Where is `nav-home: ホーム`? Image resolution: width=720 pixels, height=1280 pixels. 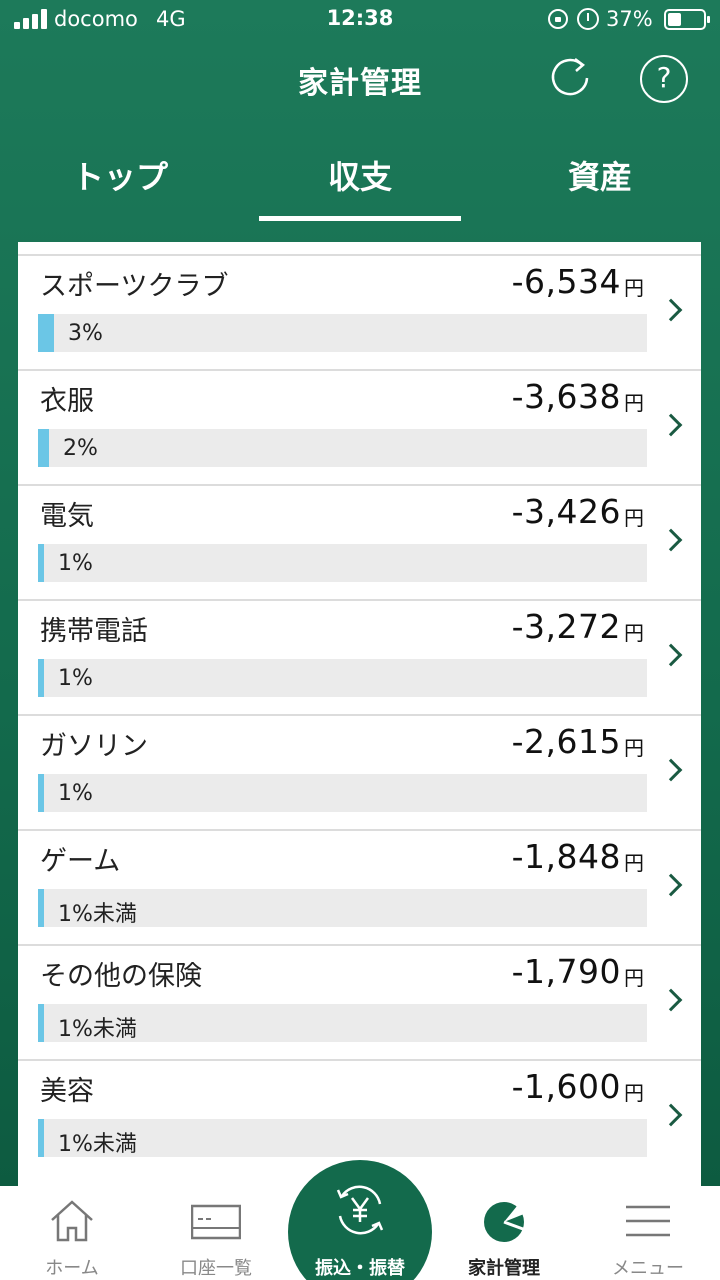
nav-home: ホーム is located at coordinates (72, 1233).